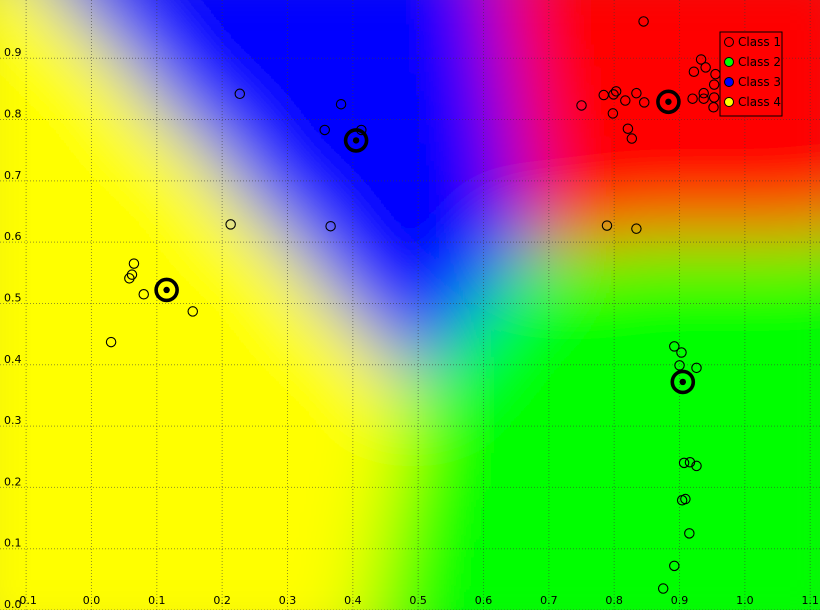  Describe the element at coordinates (745, 600) in the screenshot. I see `x-tick-label: 1.0` at that location.